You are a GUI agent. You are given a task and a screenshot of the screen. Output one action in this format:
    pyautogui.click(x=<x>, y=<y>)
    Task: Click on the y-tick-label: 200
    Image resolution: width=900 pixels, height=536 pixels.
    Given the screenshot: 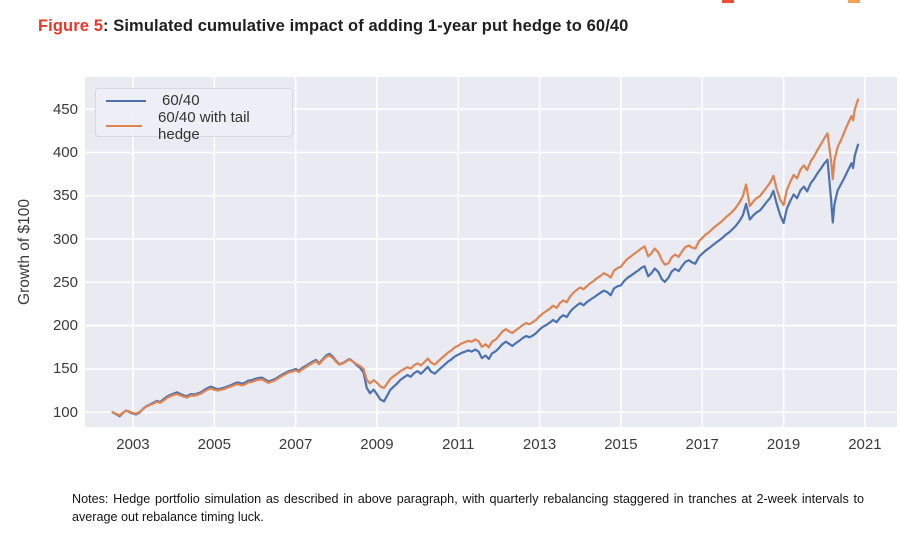 What is the action you would take?
    pyautogui.click(x=65, y=326)
    